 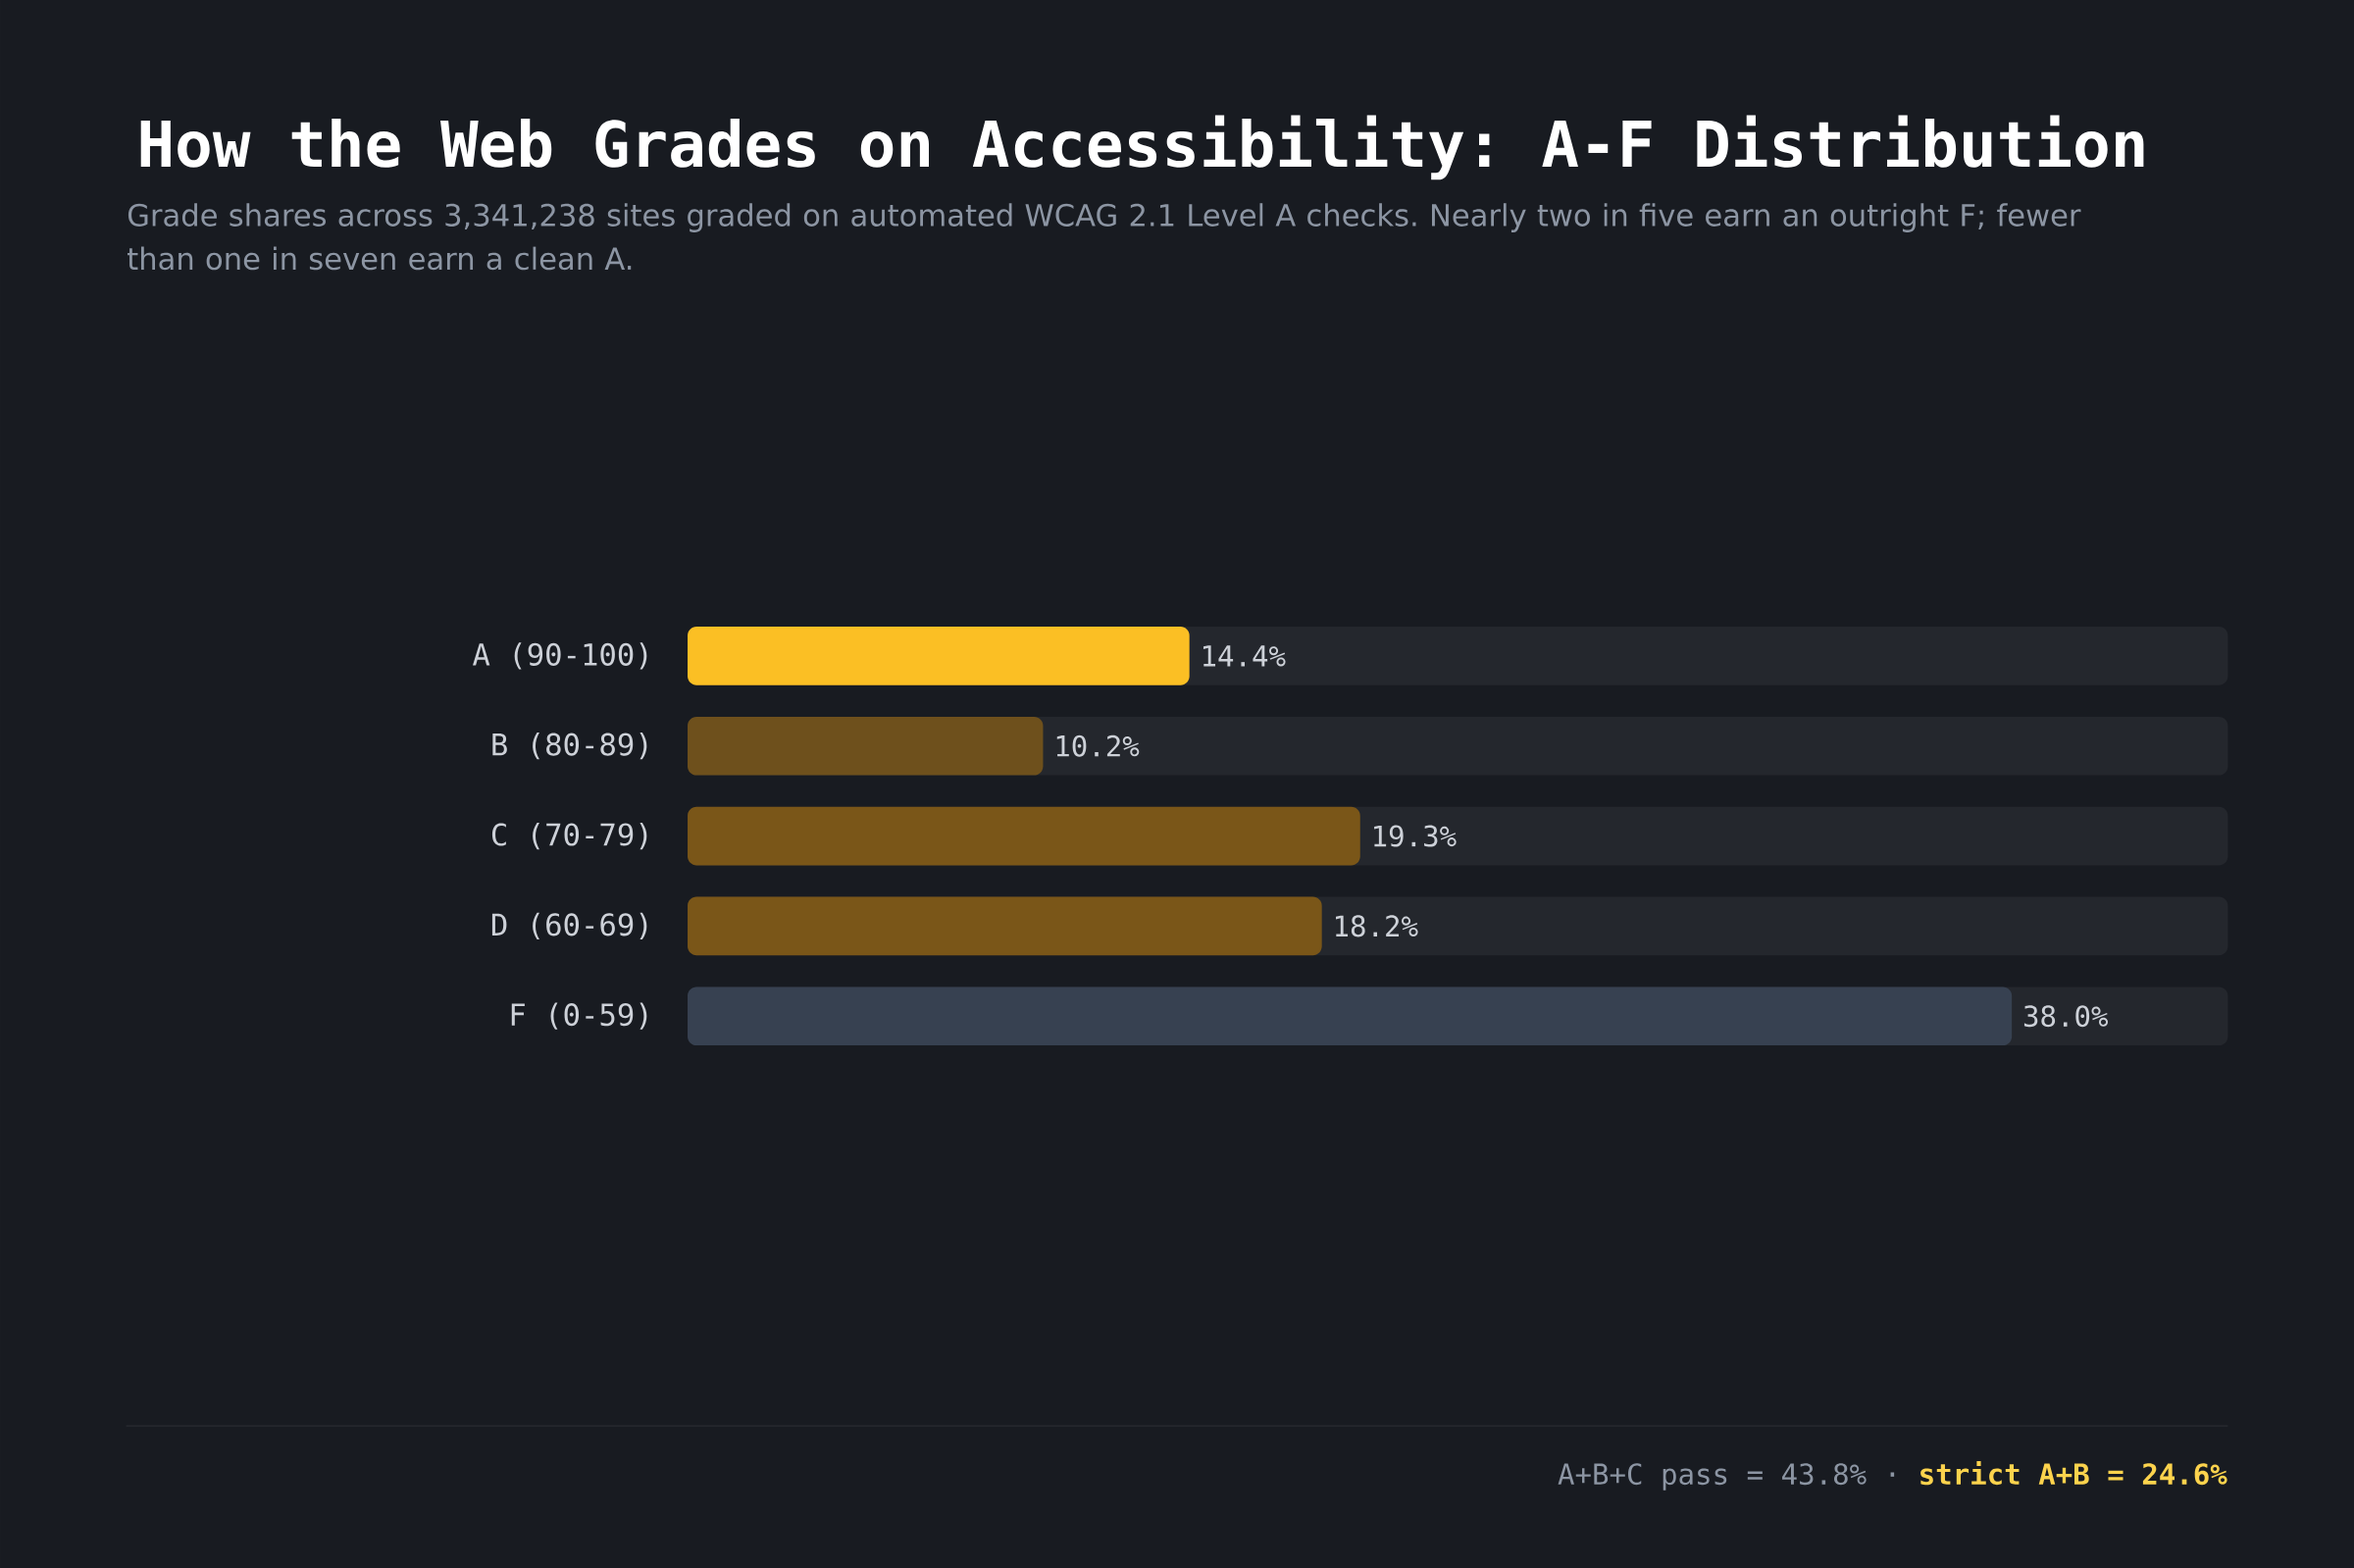 I want to click on text: A+B+C pass = 43.8% ·, so click(x=1726, y=1476).